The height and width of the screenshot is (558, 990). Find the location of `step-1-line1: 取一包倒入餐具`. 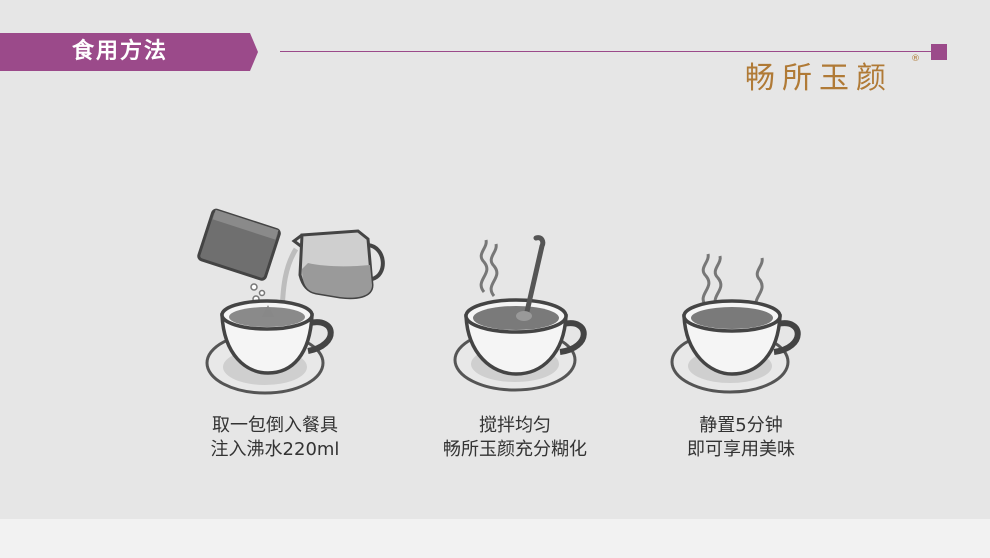

step-1-line1: 取一包倒入餐具 is located at coordinates (275, 425).